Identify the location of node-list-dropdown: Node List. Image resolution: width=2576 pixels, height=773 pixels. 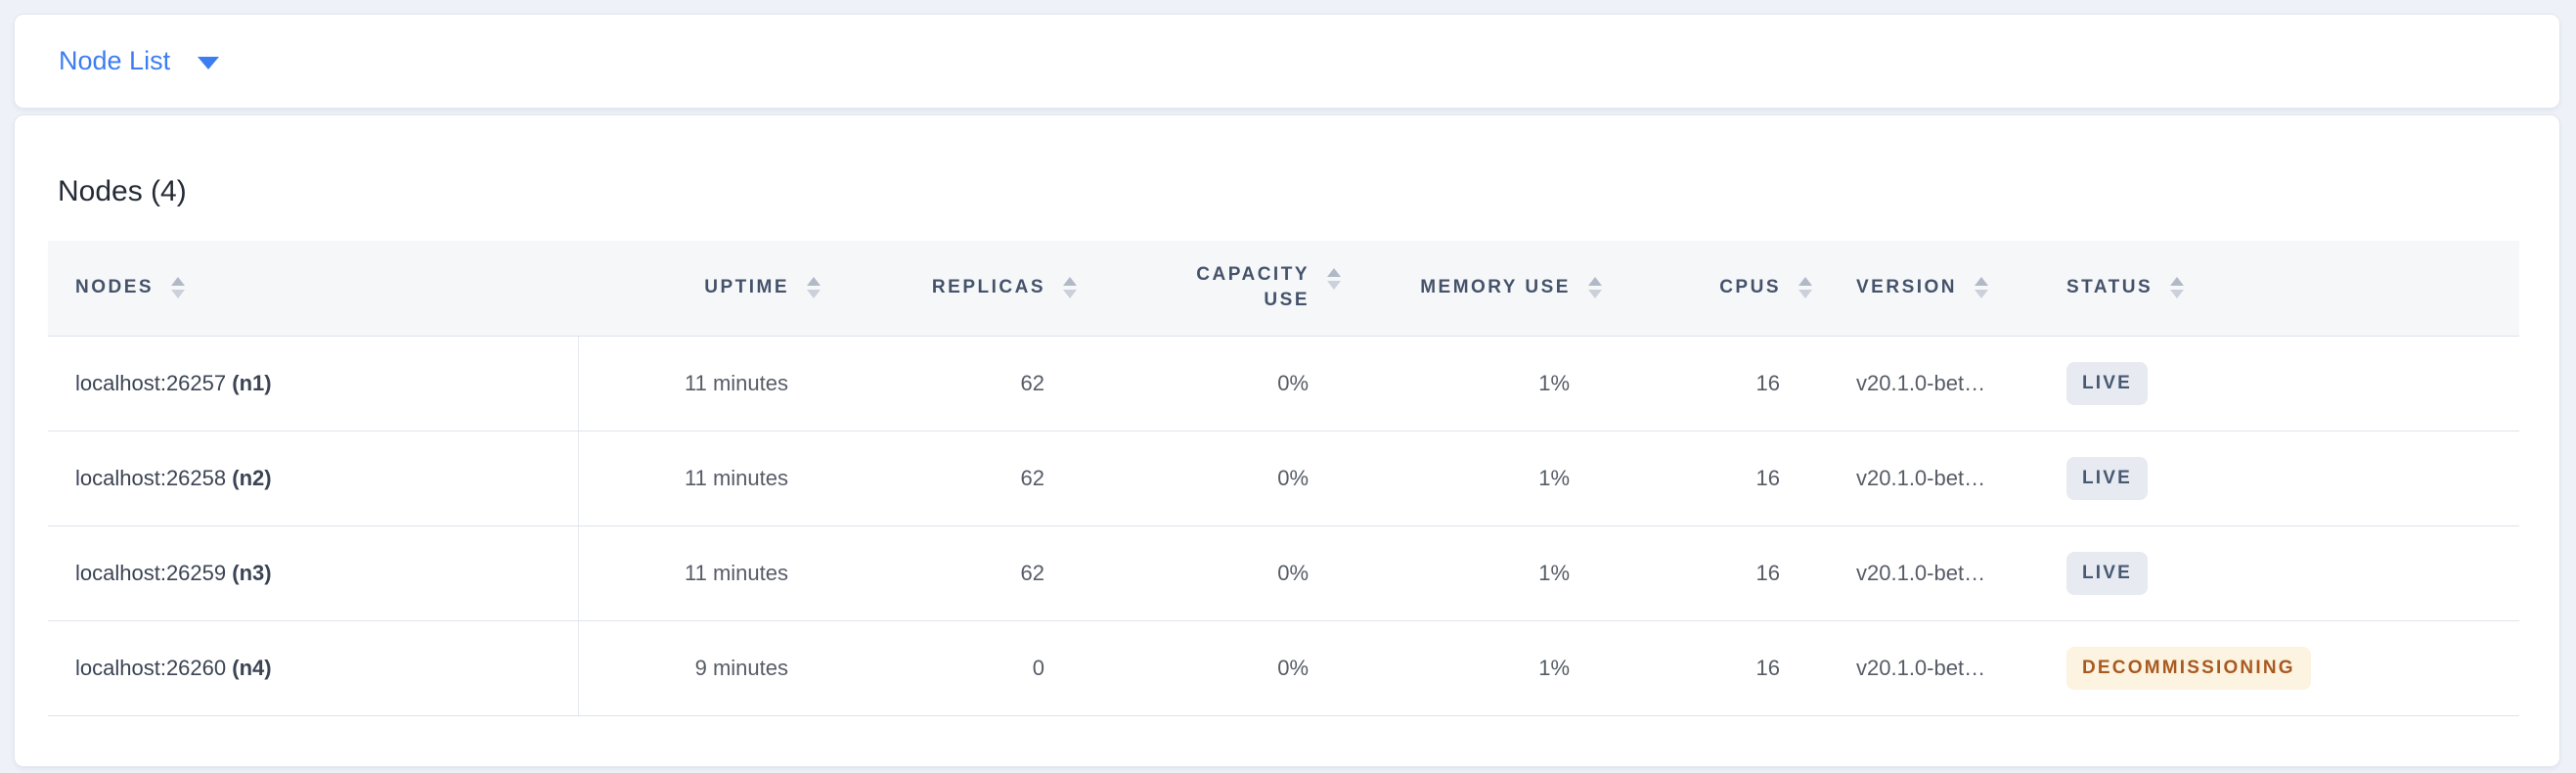
(140, 61).